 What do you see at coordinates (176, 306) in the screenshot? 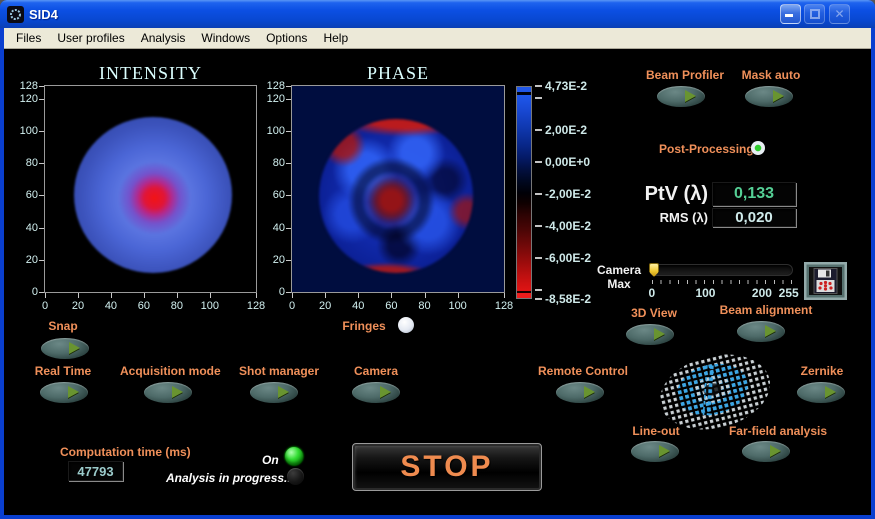
I see `x-axis-tick-label: 80` at bounding box center [176, 306].